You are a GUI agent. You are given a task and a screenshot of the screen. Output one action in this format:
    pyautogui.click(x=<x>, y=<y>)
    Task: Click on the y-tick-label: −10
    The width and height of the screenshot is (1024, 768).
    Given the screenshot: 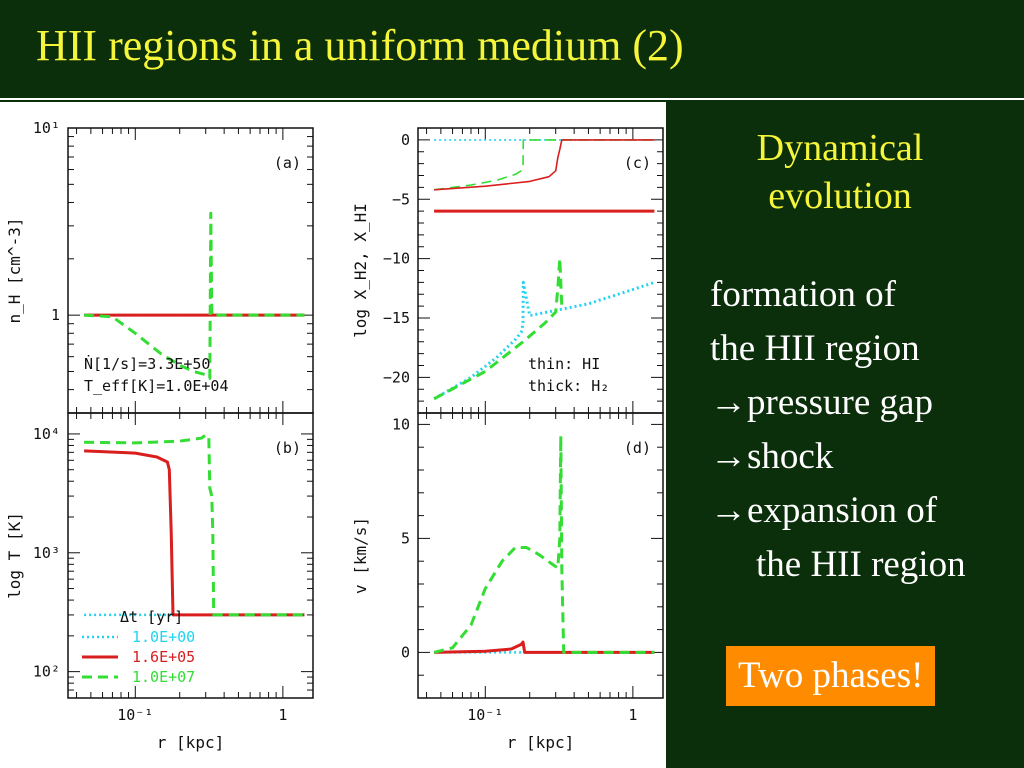 What is the action you would take?
    pyautogui.click(x=396, y=259)
    